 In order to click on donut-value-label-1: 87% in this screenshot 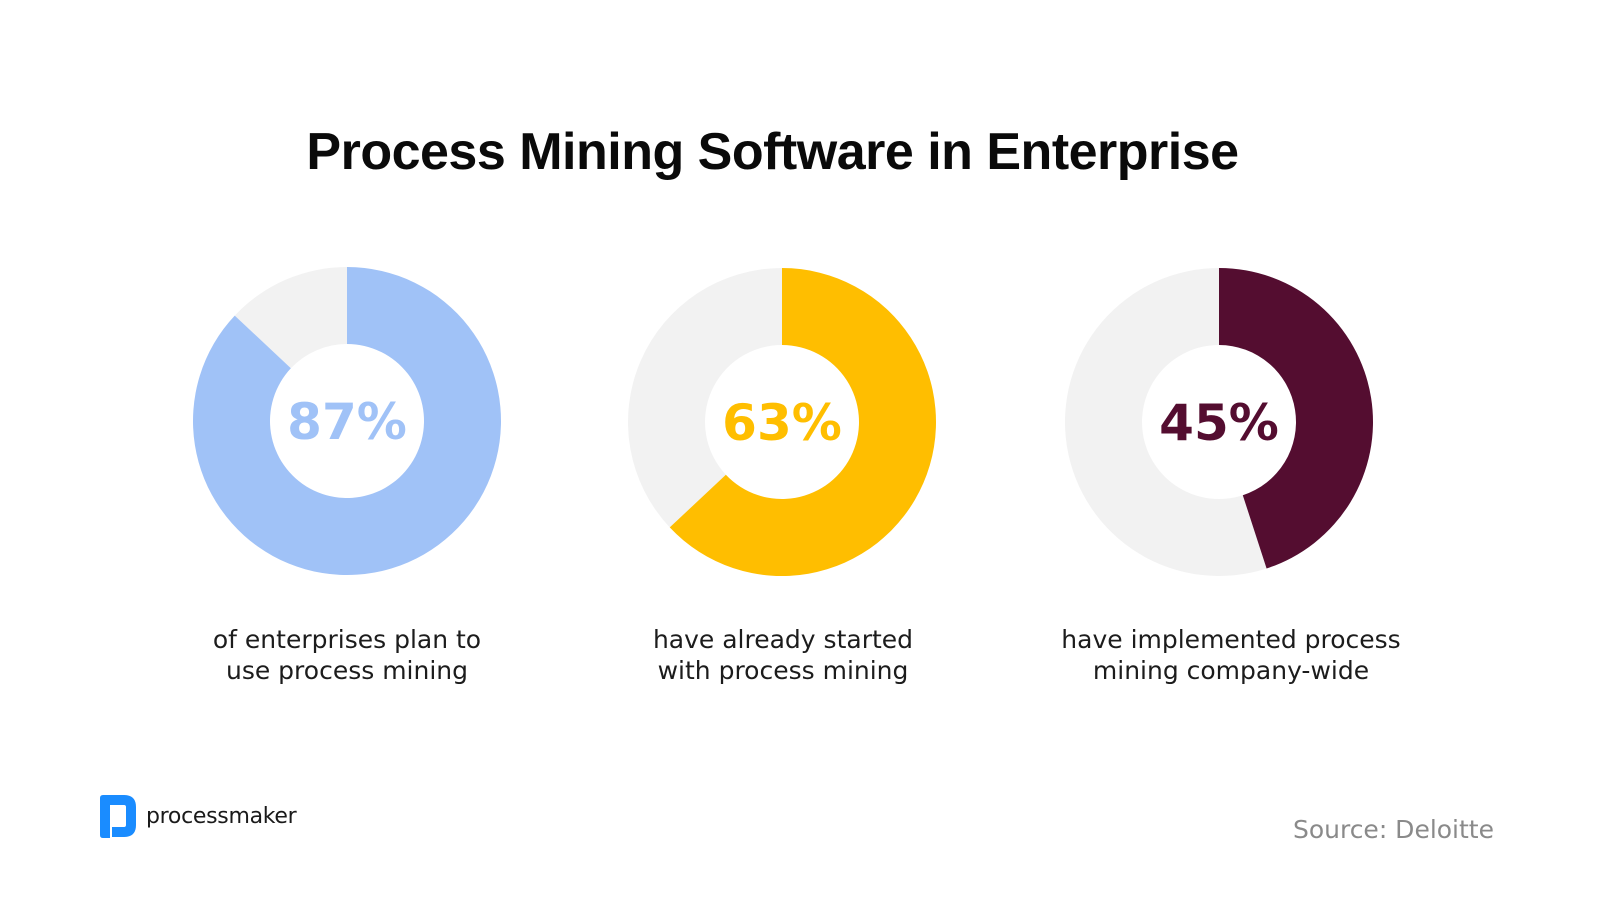, I will do `click(347, 422)`.